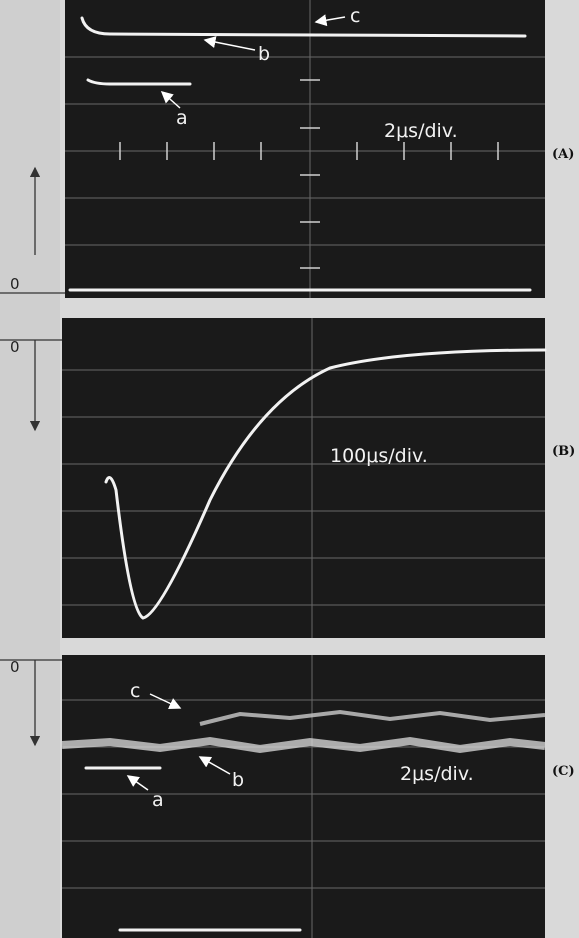 The image size is (579, 938). Describe the element at coordinates (139, 82) in the screenshot. I see `trace-a` at that location.